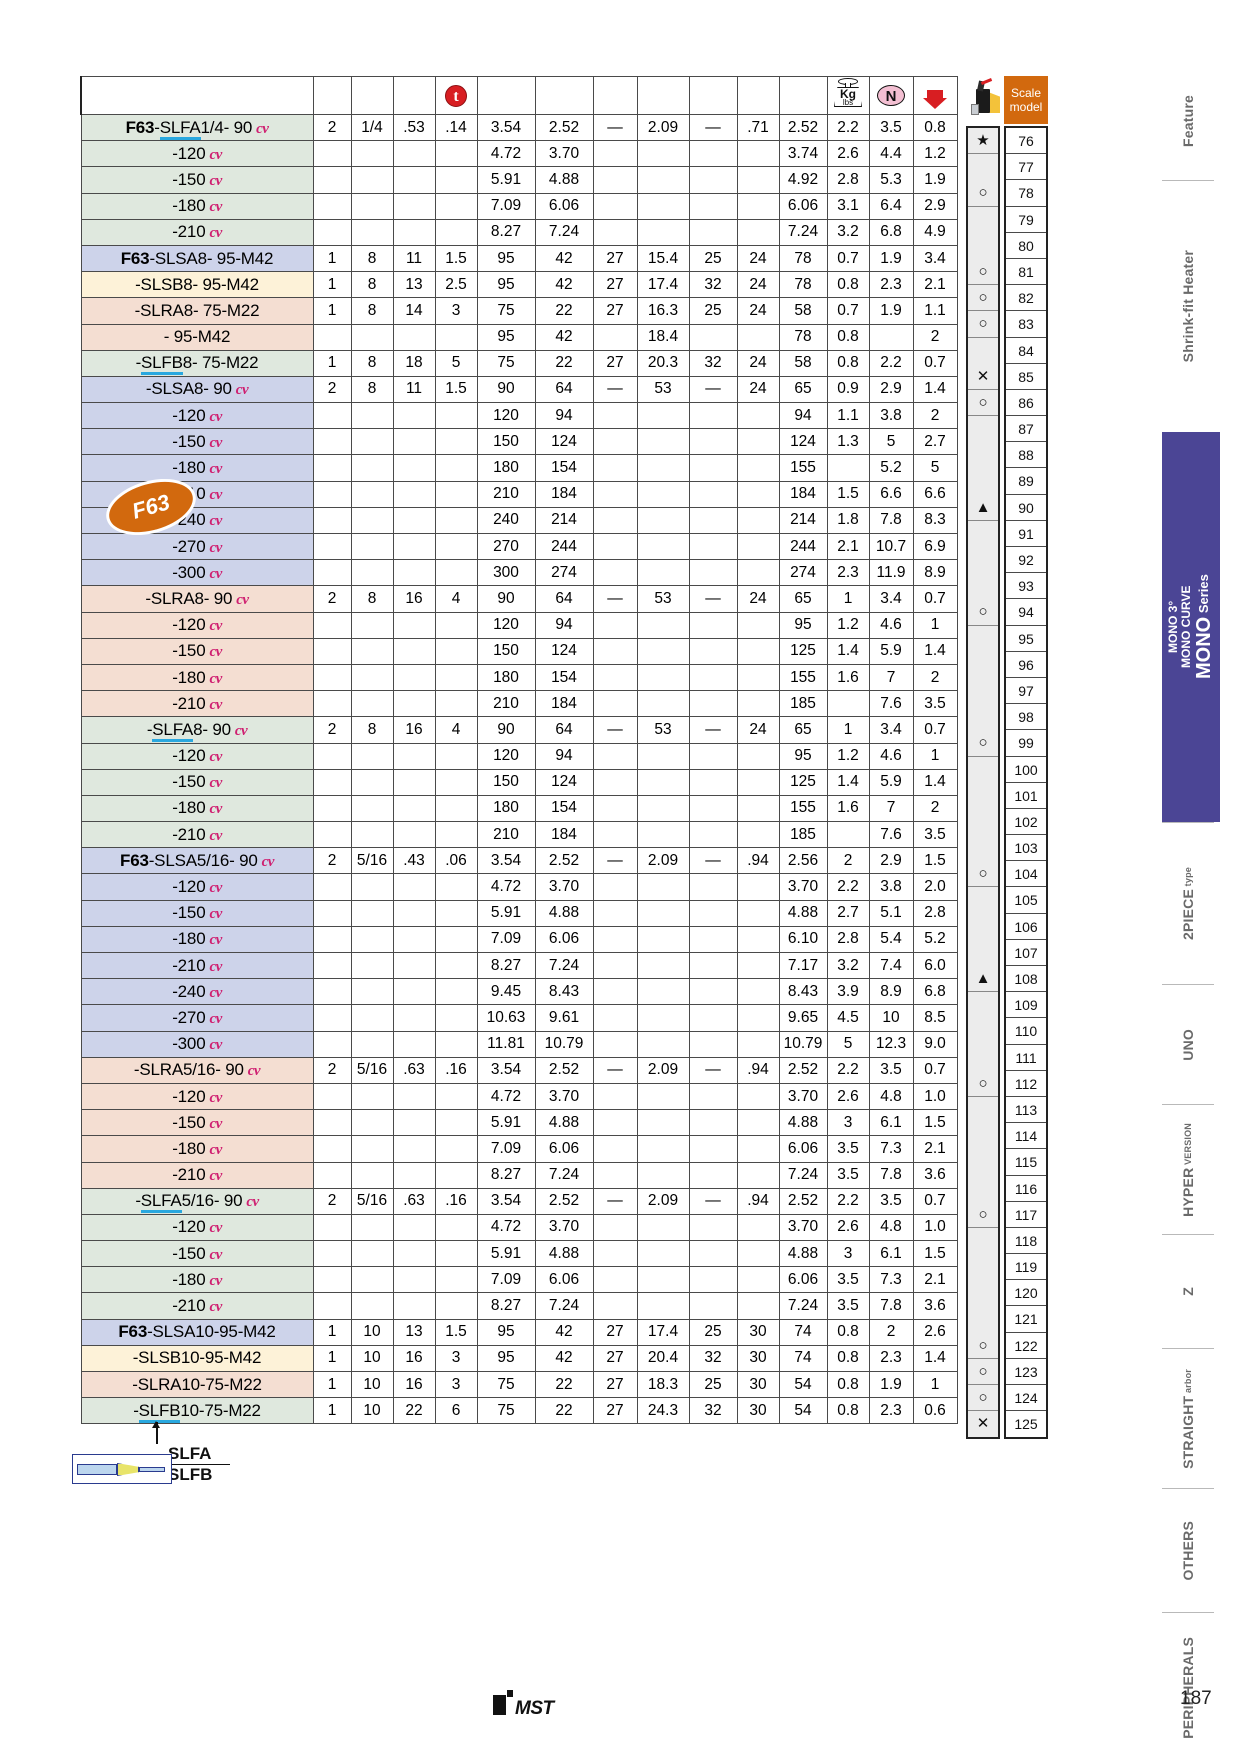 This screenshot has width=1241, height=1754. I want to click on cell-kg: 0.7, so click(848, 258).